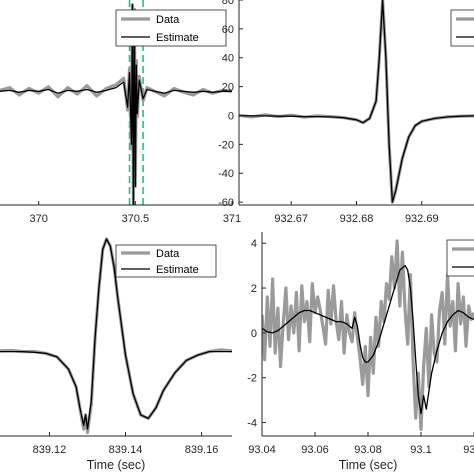  Describe the element at coordinates (228, 88) in the screenshot. I see `y-tick-label: 20` at that location.